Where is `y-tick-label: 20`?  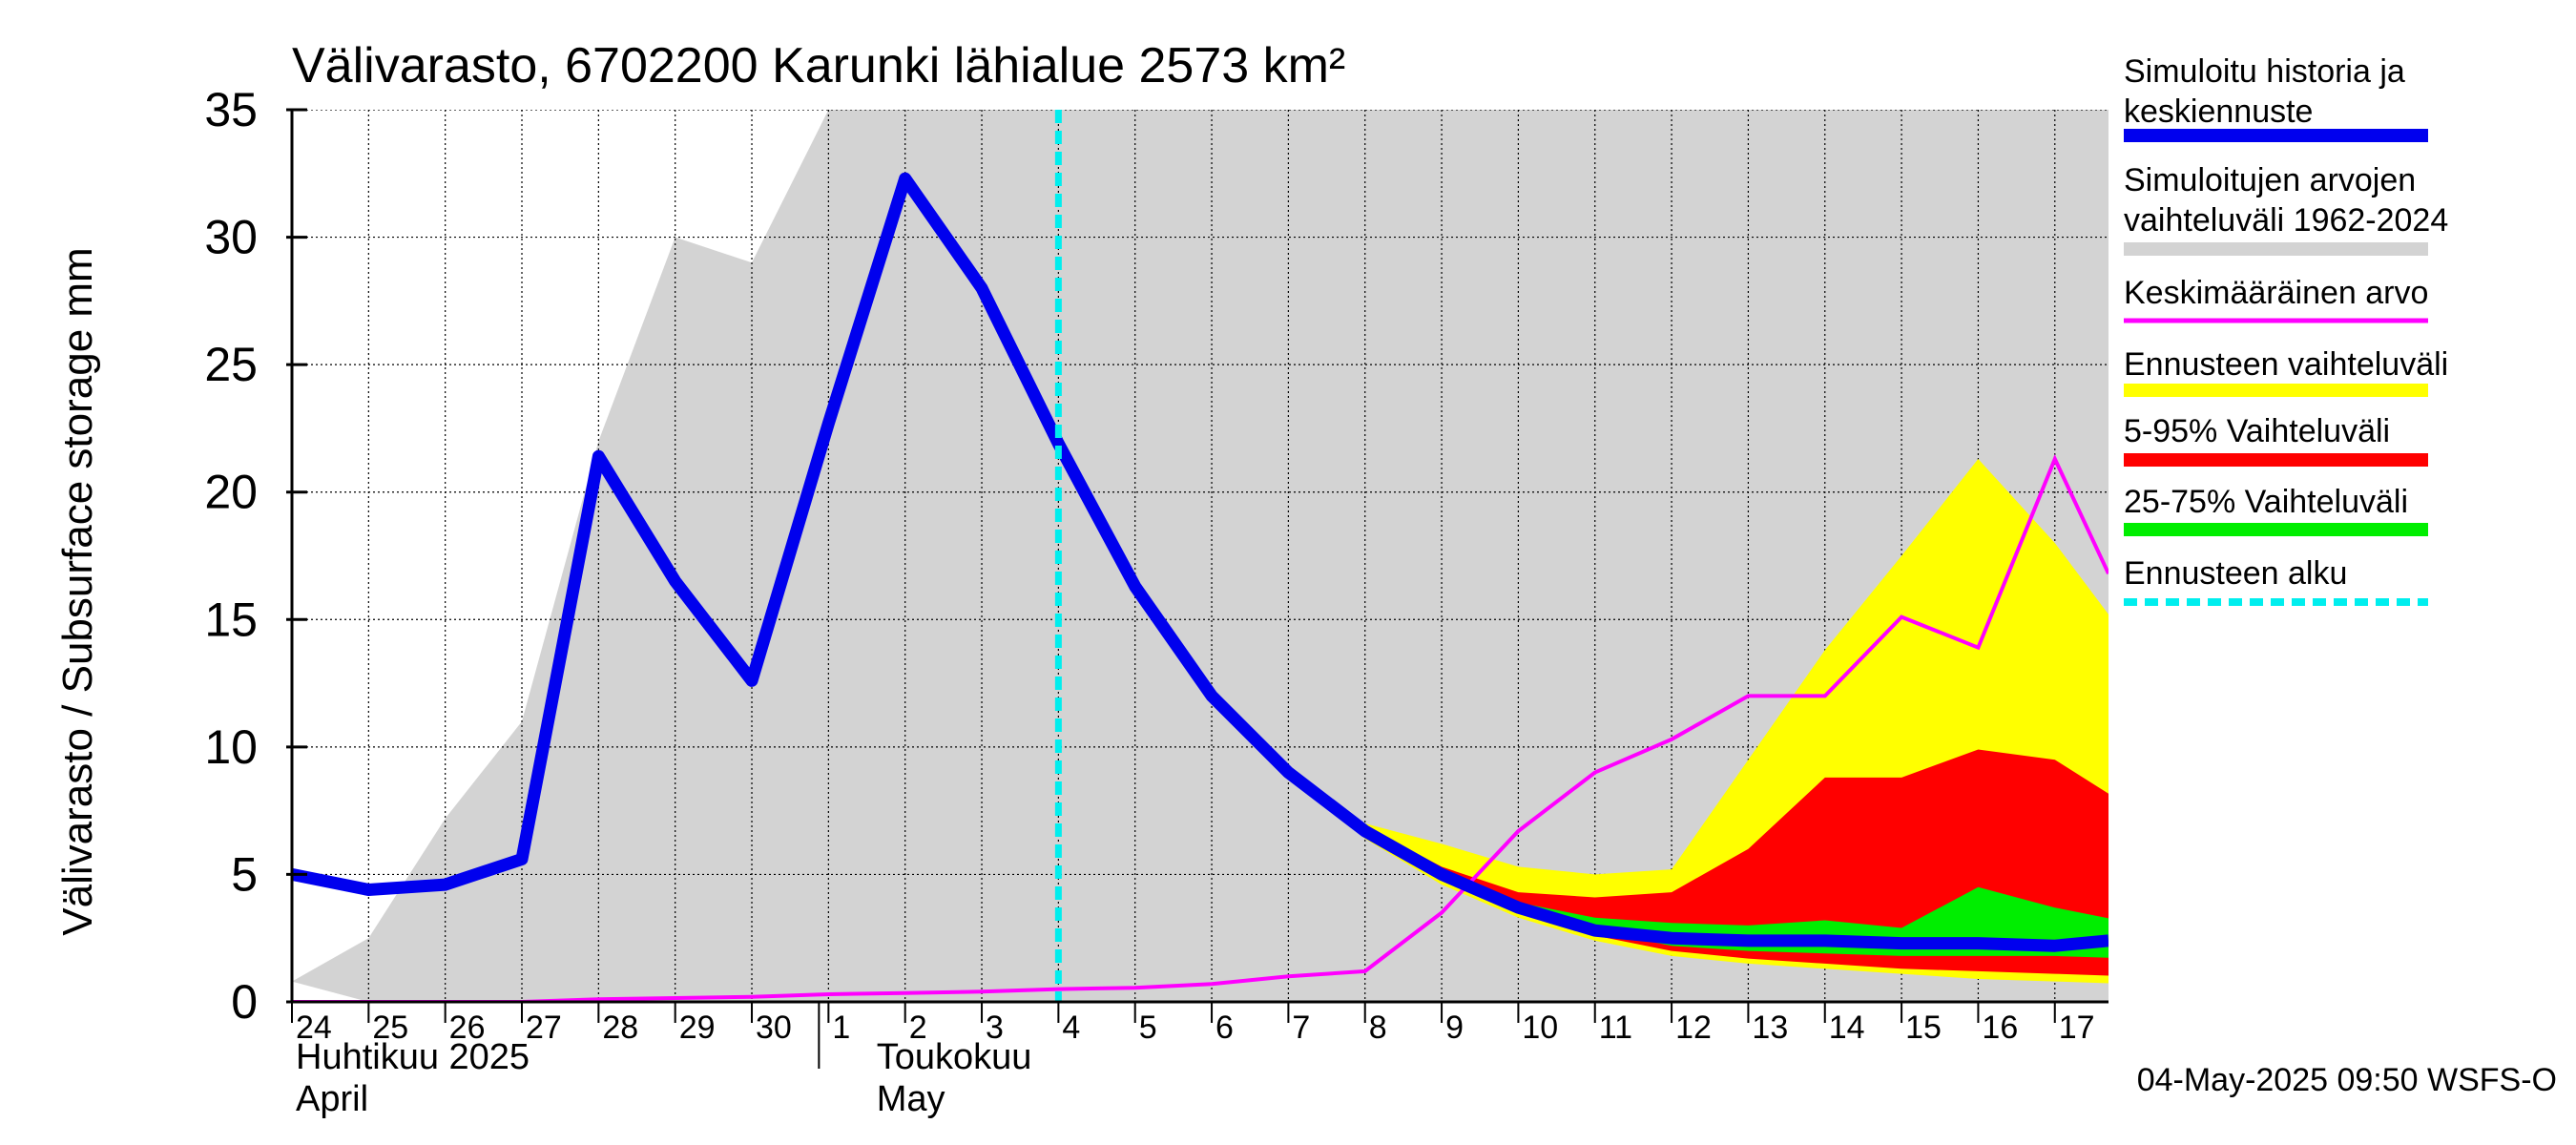 y-tick-label: 20 is located at coordinates (231, 493).